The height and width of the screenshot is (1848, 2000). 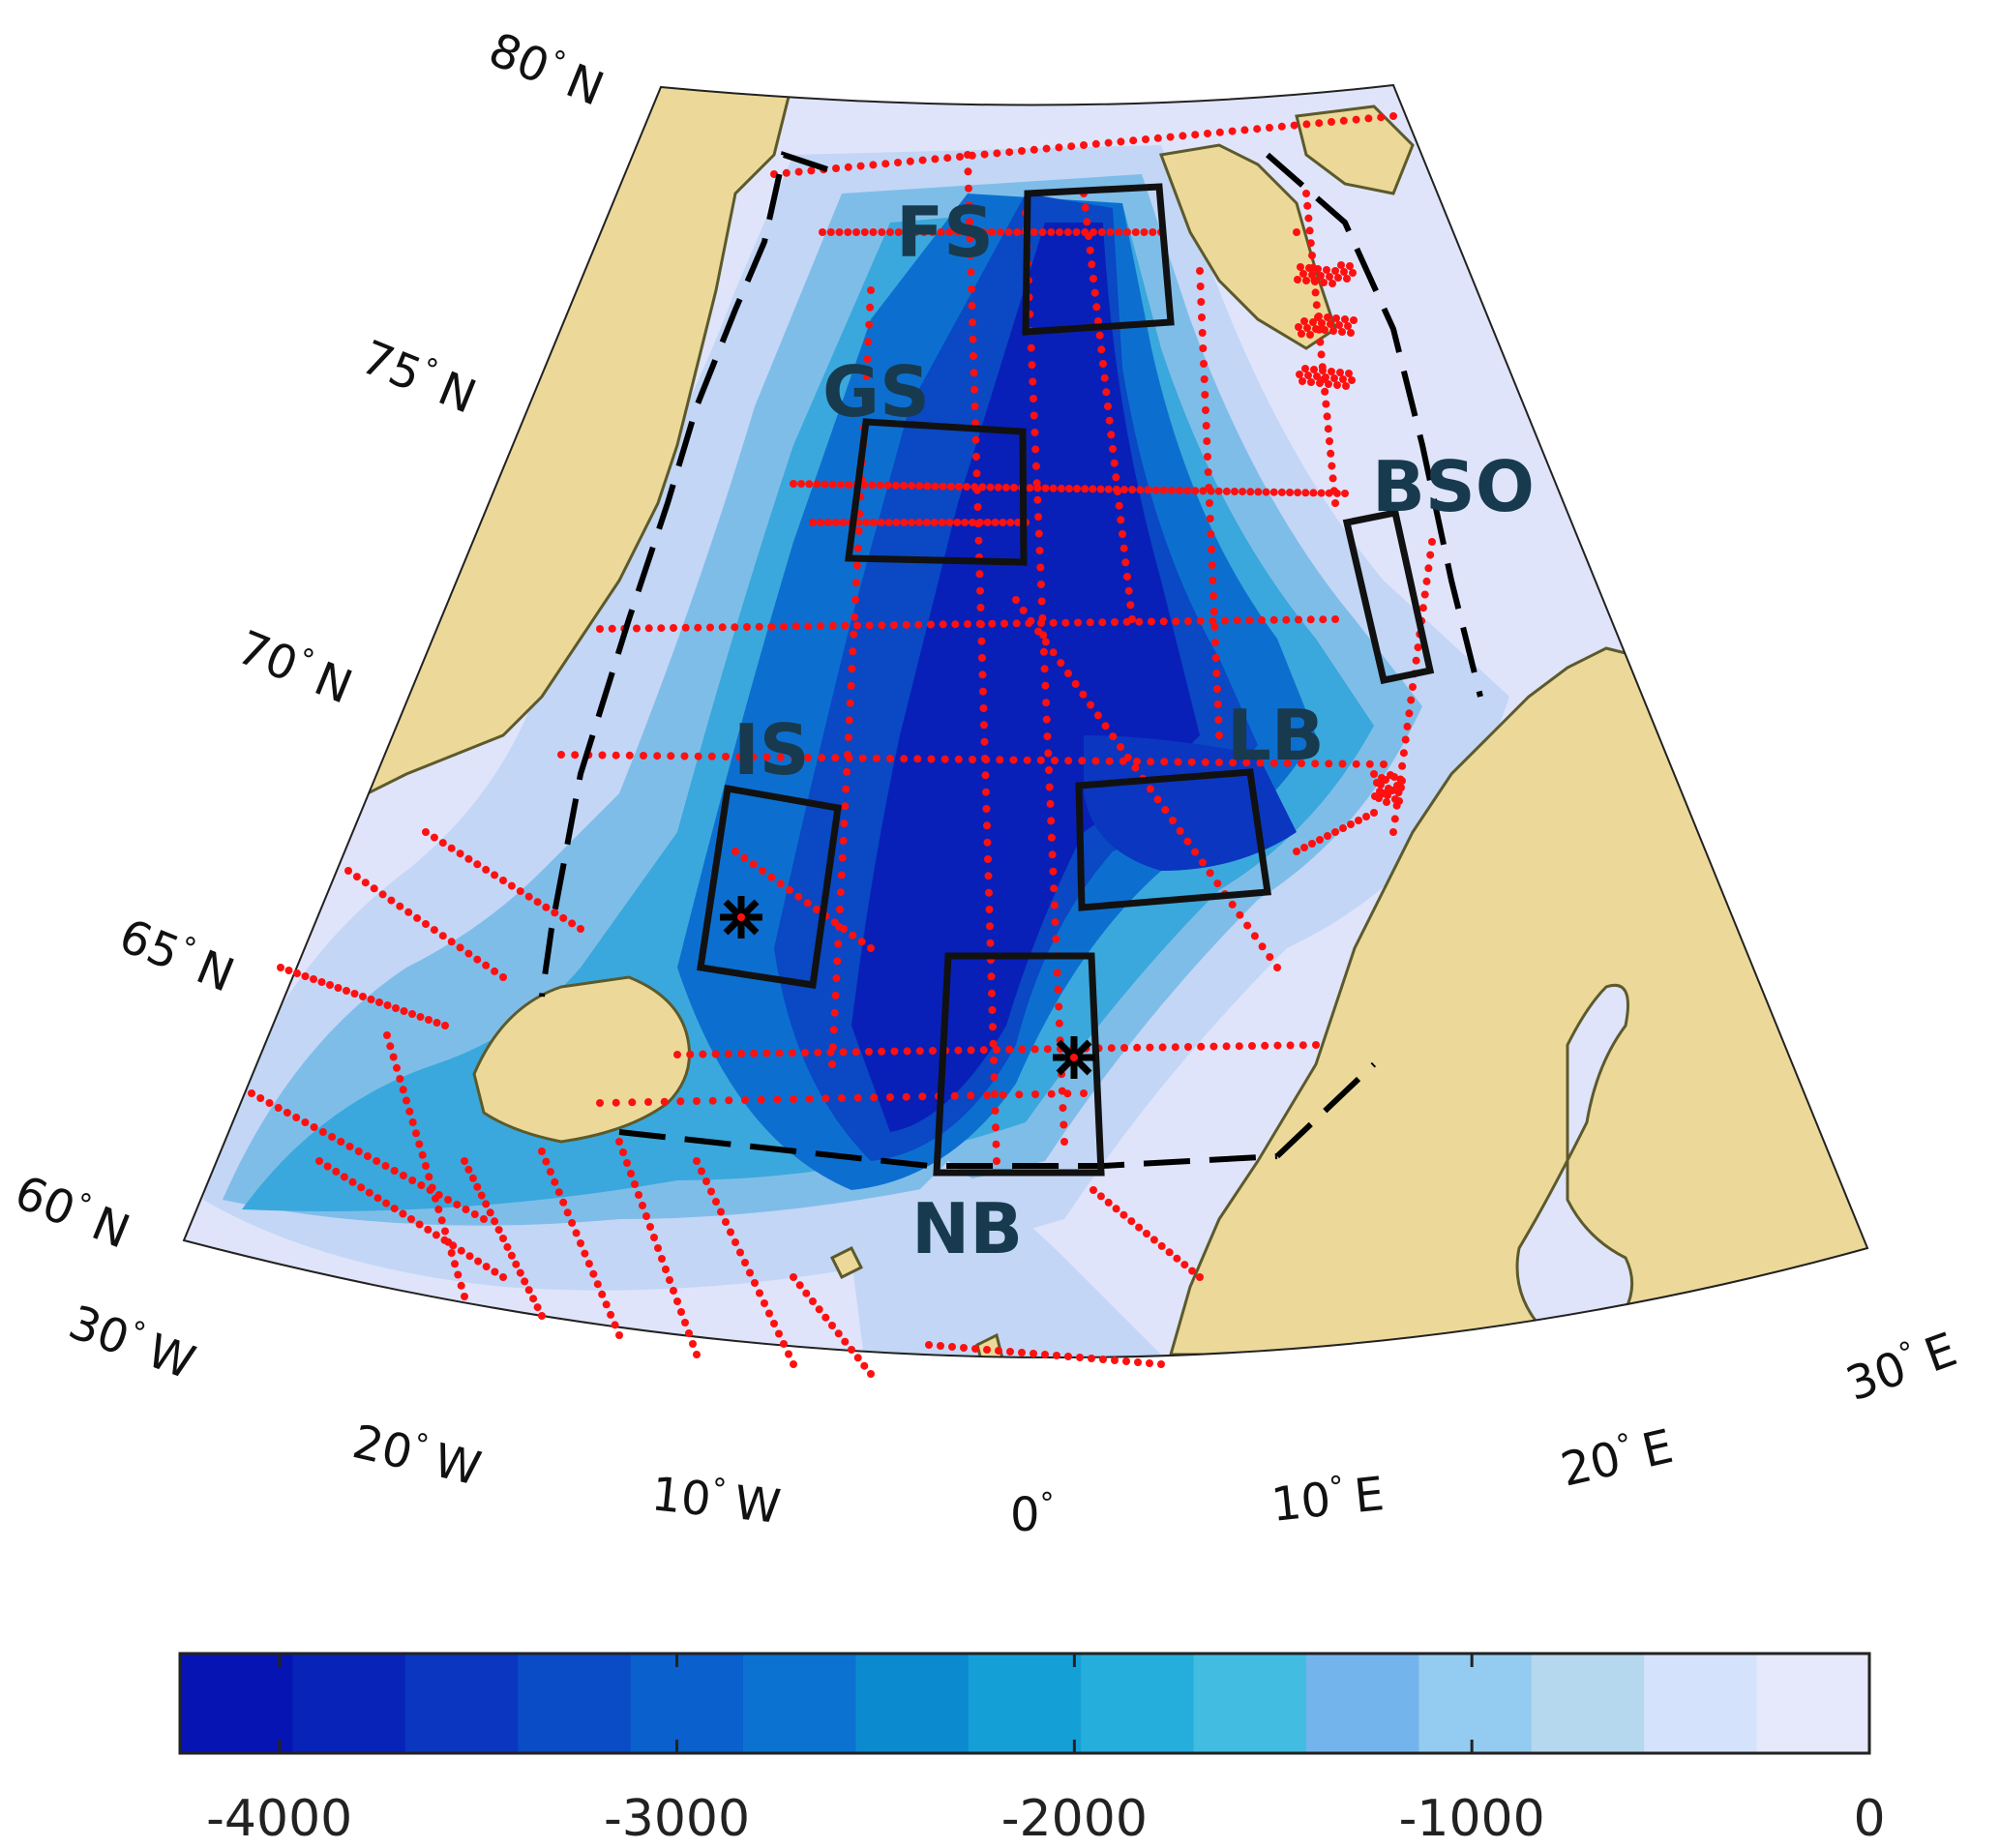 I want to click on depth-colorbar: -4000 -3000 -2000 -1000 0, so click(x=1032, y=1750).